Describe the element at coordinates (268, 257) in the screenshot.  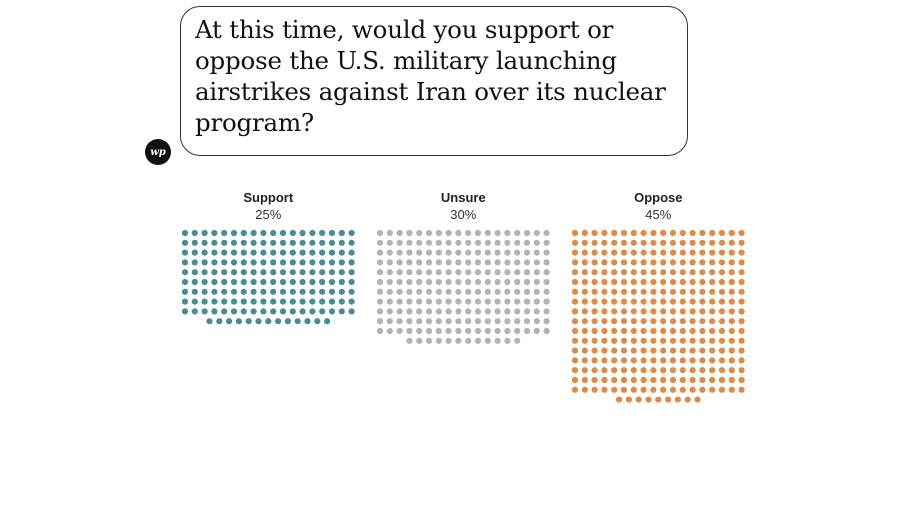
I see `column-support: Support 25%` at that location.